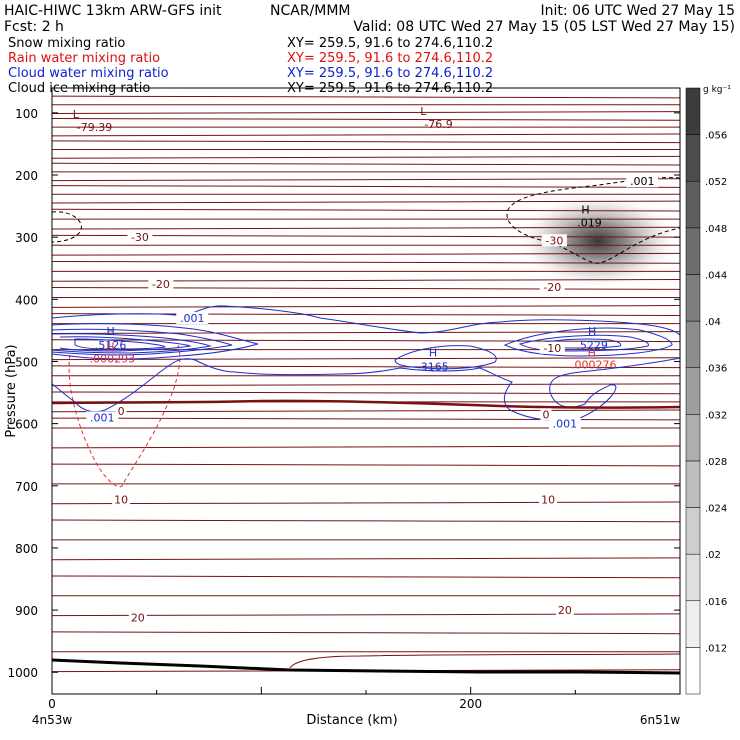  Describe the element at coordinates (52, 704) in the screenshot. I see `x-tick-label: 0` at that location.